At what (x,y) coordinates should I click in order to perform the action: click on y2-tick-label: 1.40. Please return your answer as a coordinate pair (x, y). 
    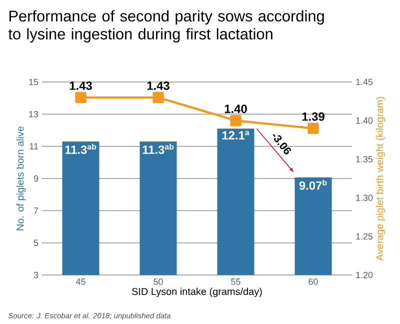
    Looking at the image, I should click on (364, 120).